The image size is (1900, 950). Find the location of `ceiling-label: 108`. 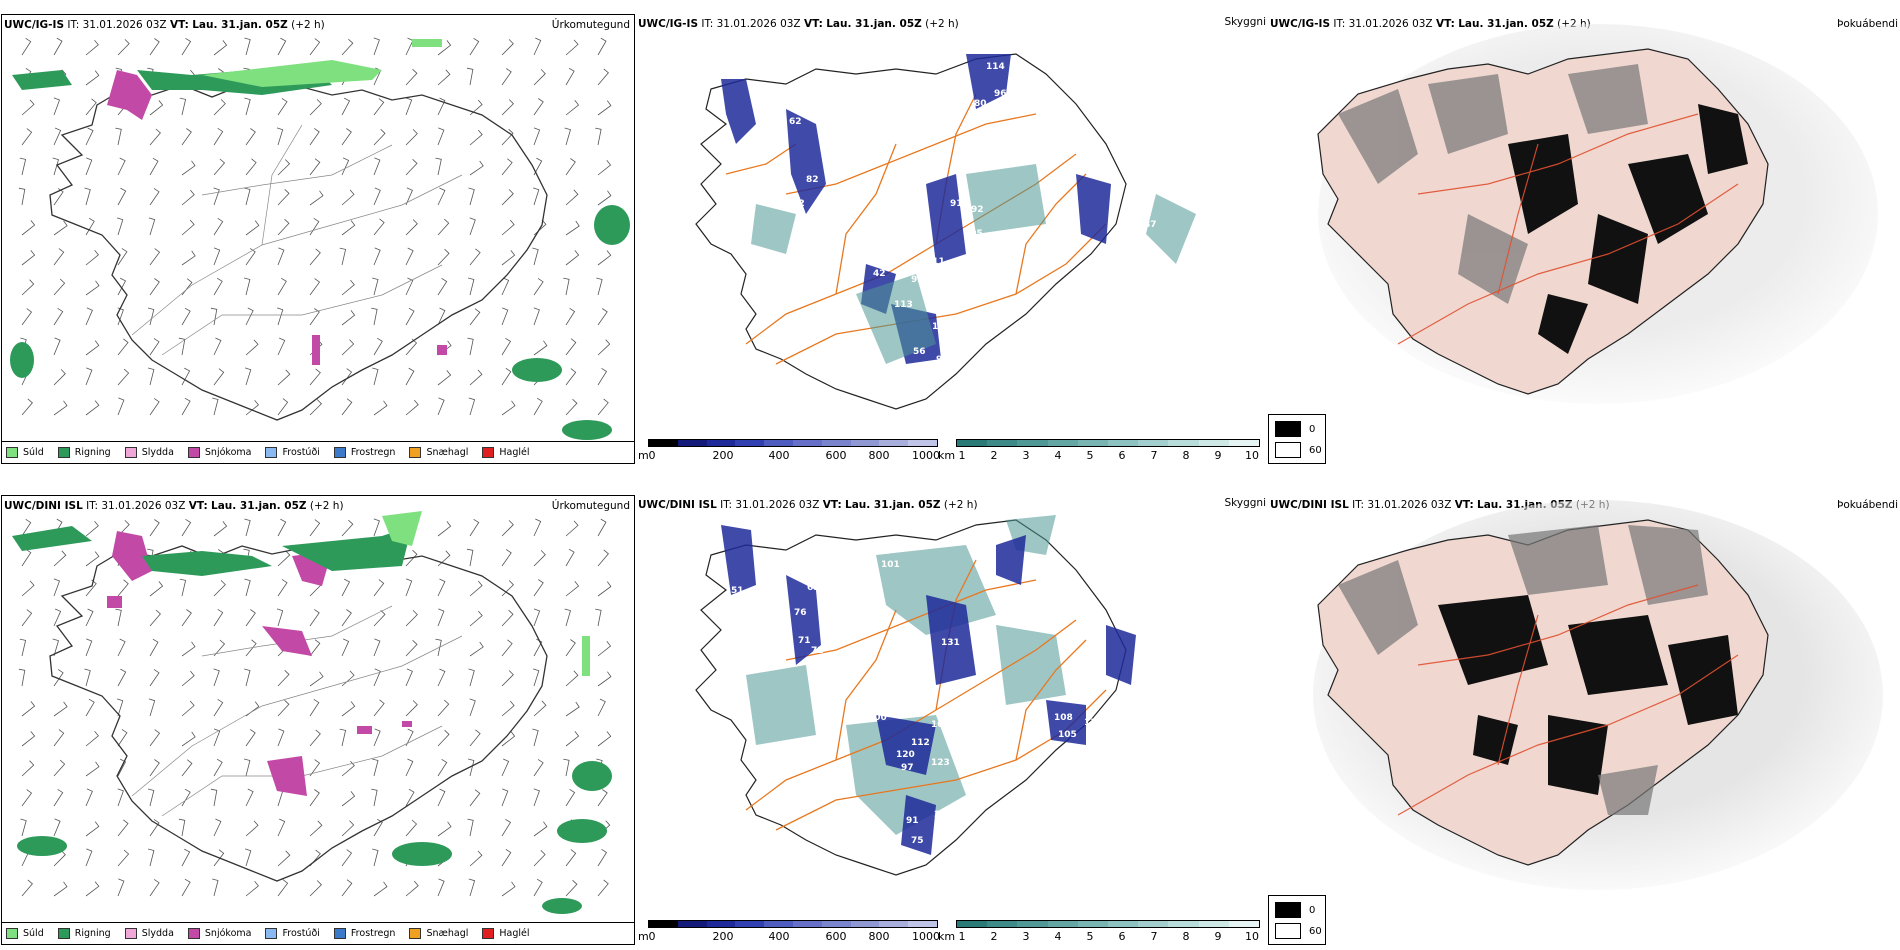

ceiling-label: 108 is located at coordinates (1063, 718).